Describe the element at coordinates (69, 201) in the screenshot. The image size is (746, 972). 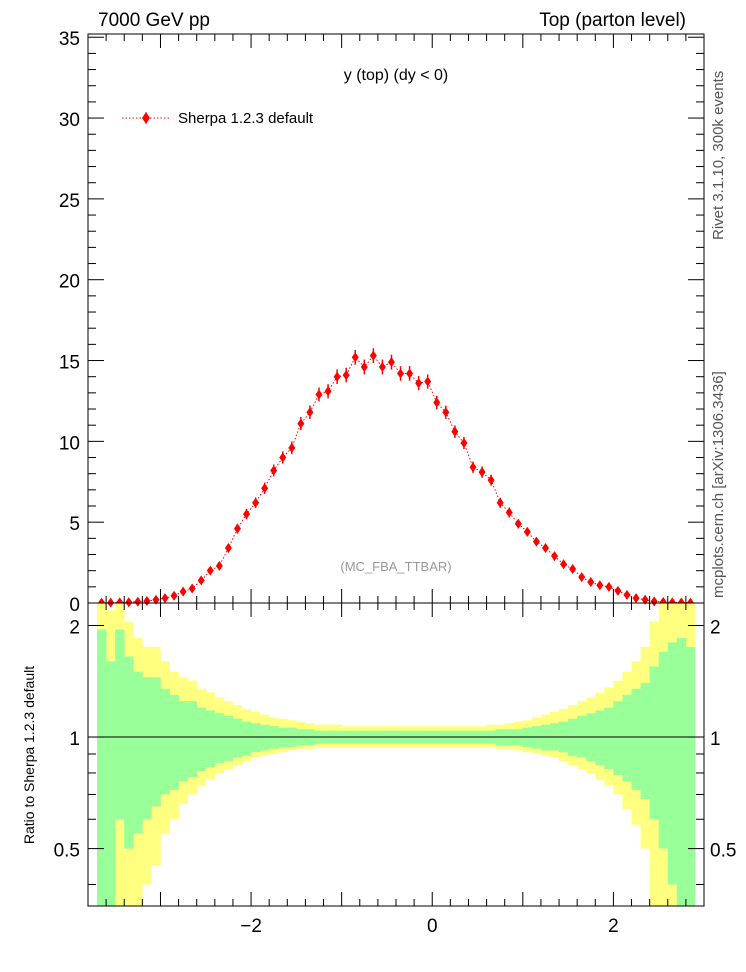
I see `y-tick-label: 25` at that location.